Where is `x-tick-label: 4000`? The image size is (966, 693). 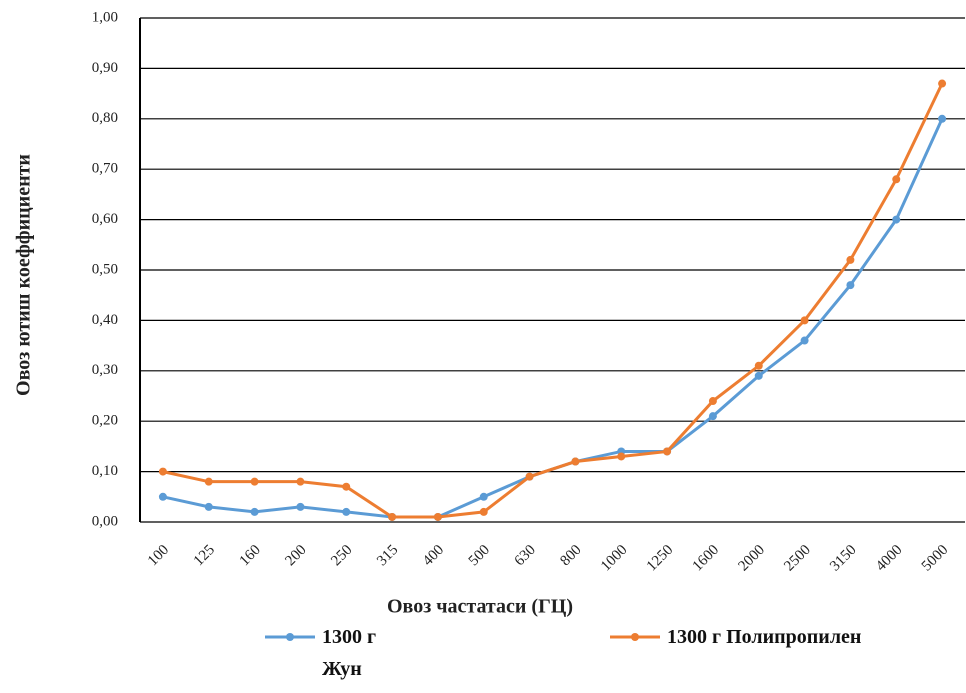 x-tick-label: 4000 is located at coordinates (889, 558).